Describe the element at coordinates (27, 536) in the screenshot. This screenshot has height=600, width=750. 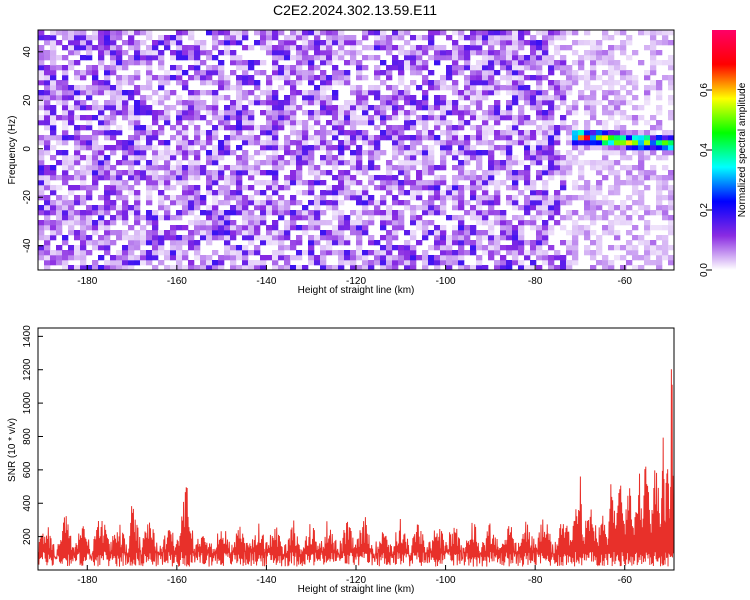
I see `snr-y-tick-label: 200` at that location.